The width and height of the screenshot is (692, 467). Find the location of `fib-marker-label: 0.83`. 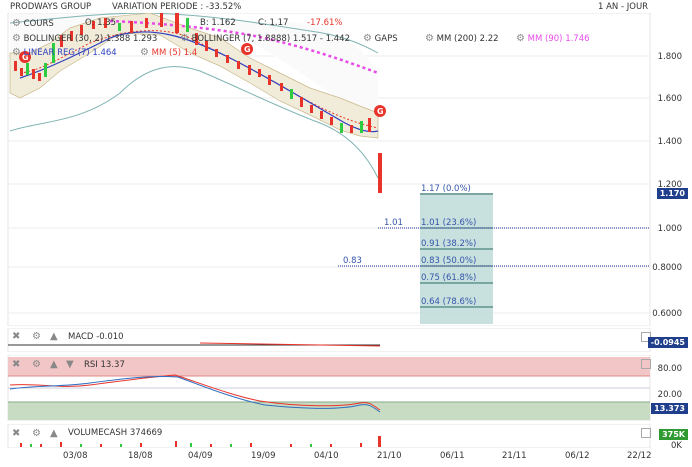

fib-marker-label: 0.83 is located at coordinates (352, 261).